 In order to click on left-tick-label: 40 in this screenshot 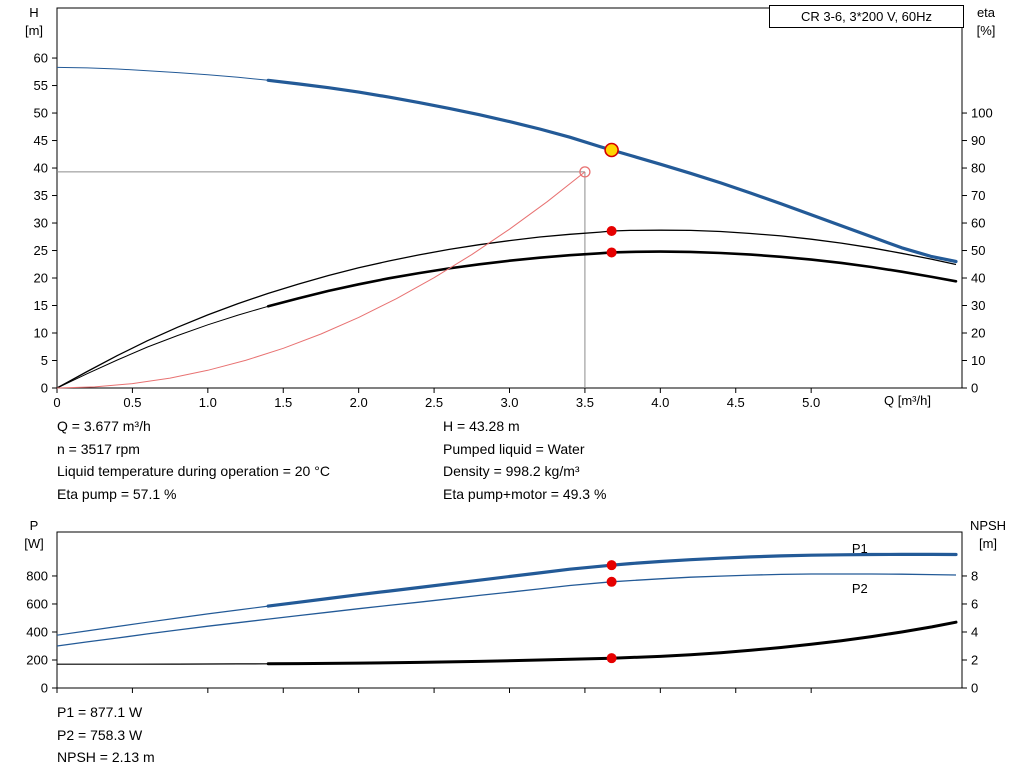, I will do `click(41, 168)`.